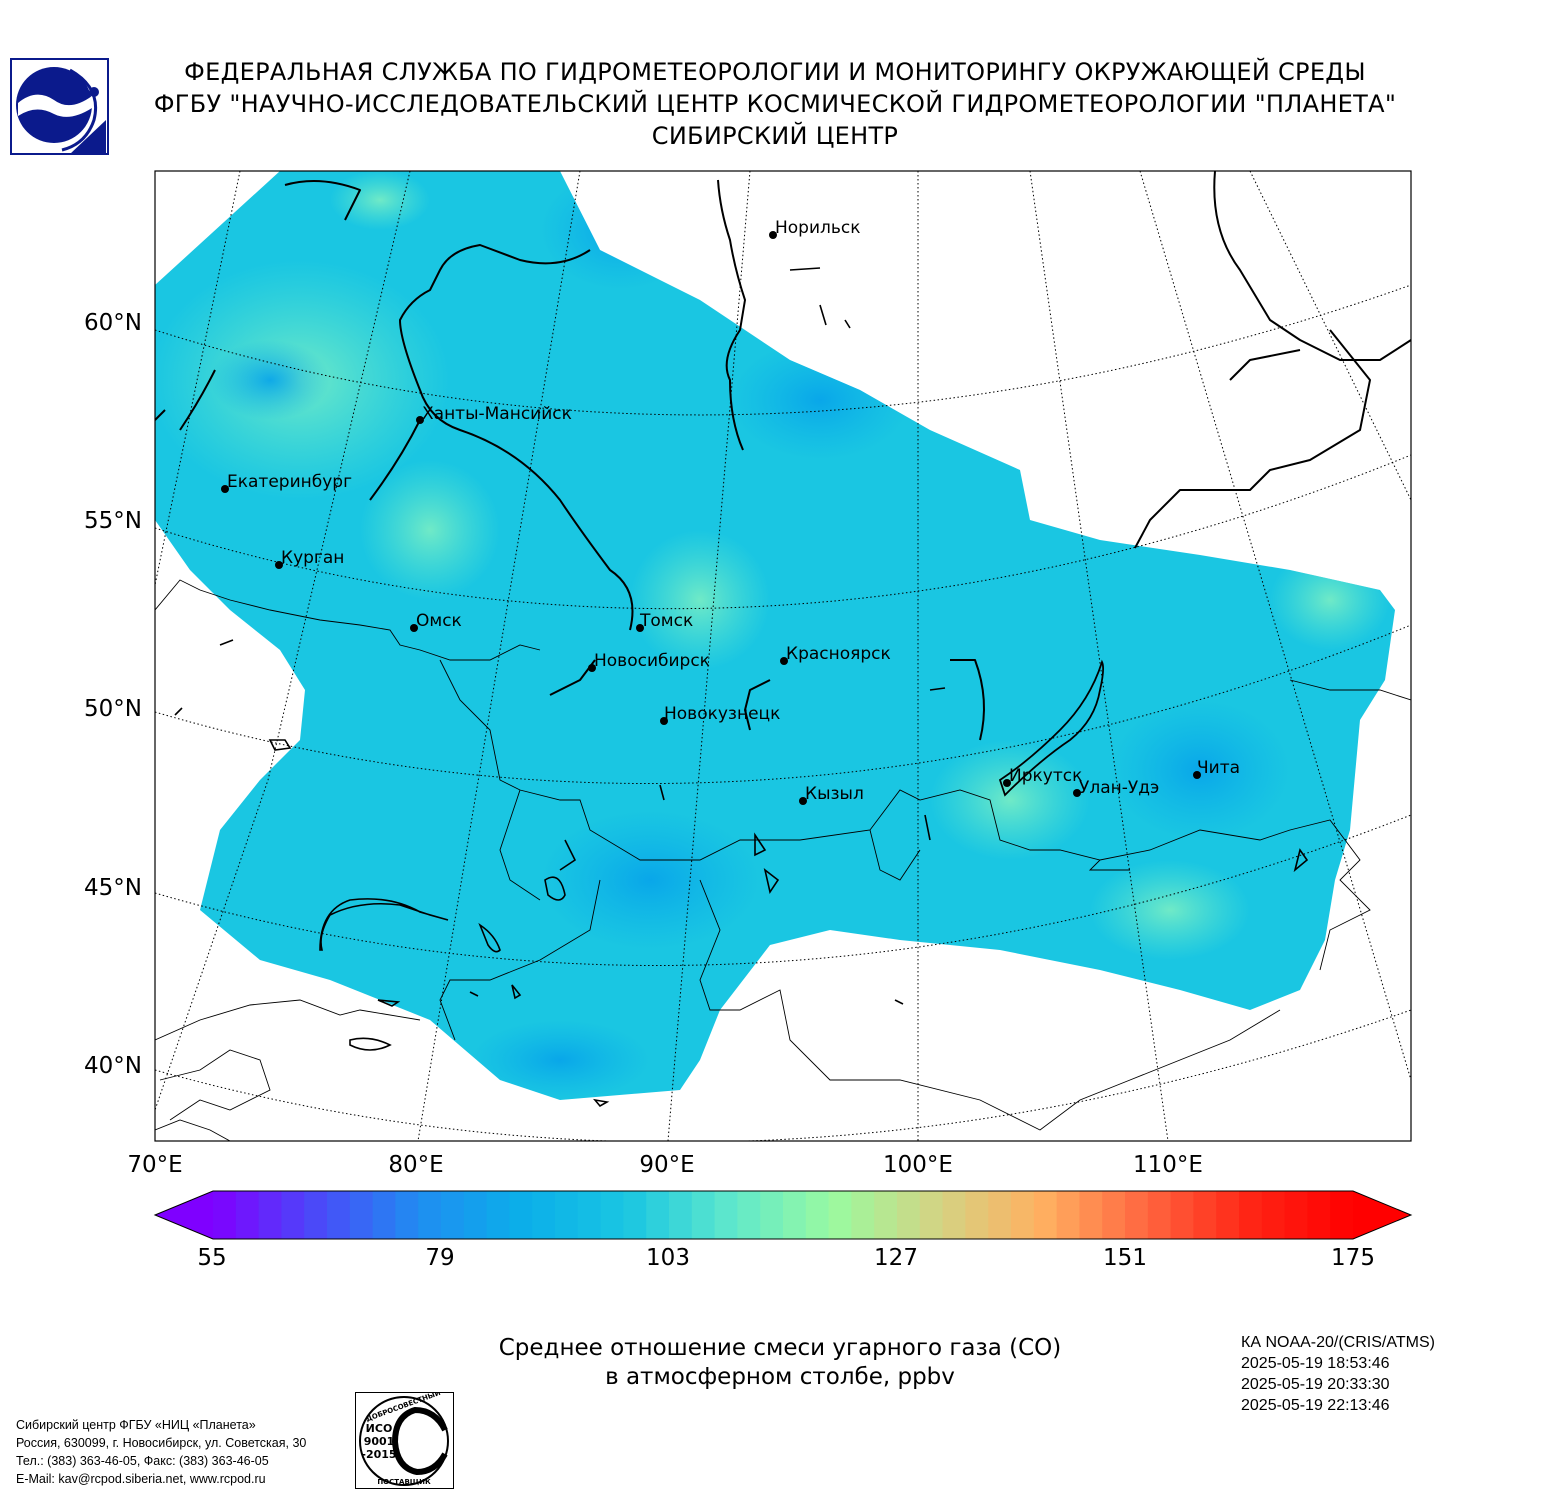 This screenshot has height=1500, width=1550. I want to click on colorbar-extend-high, so click(1382, 1215).